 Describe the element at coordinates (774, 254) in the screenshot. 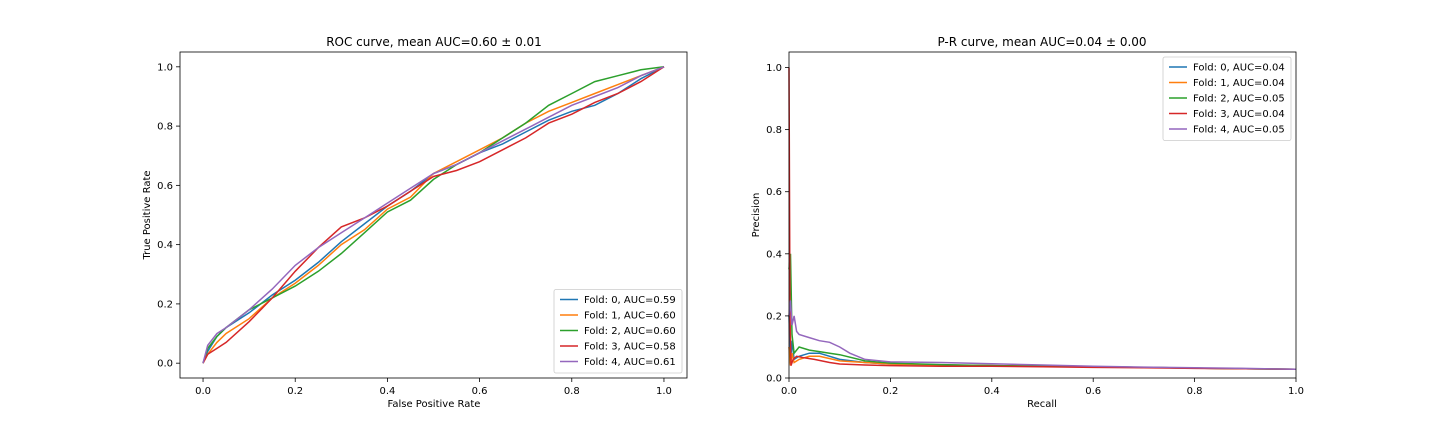

I see `pr-y-tick-label: 0.4` at that location.